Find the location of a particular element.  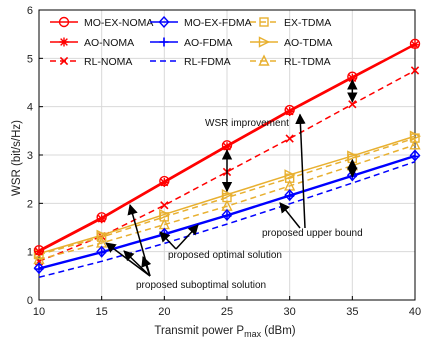

legend-label: MO-EX-NOMA is located at coordinates (118, 23).